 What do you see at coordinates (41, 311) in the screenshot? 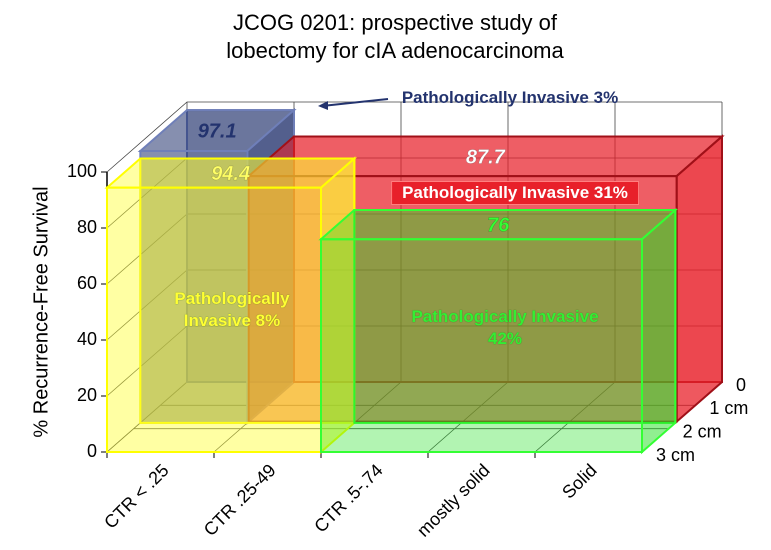
I see `y-axis-label: % Recurrence-Free Survival` at bounding box center [41, 311].